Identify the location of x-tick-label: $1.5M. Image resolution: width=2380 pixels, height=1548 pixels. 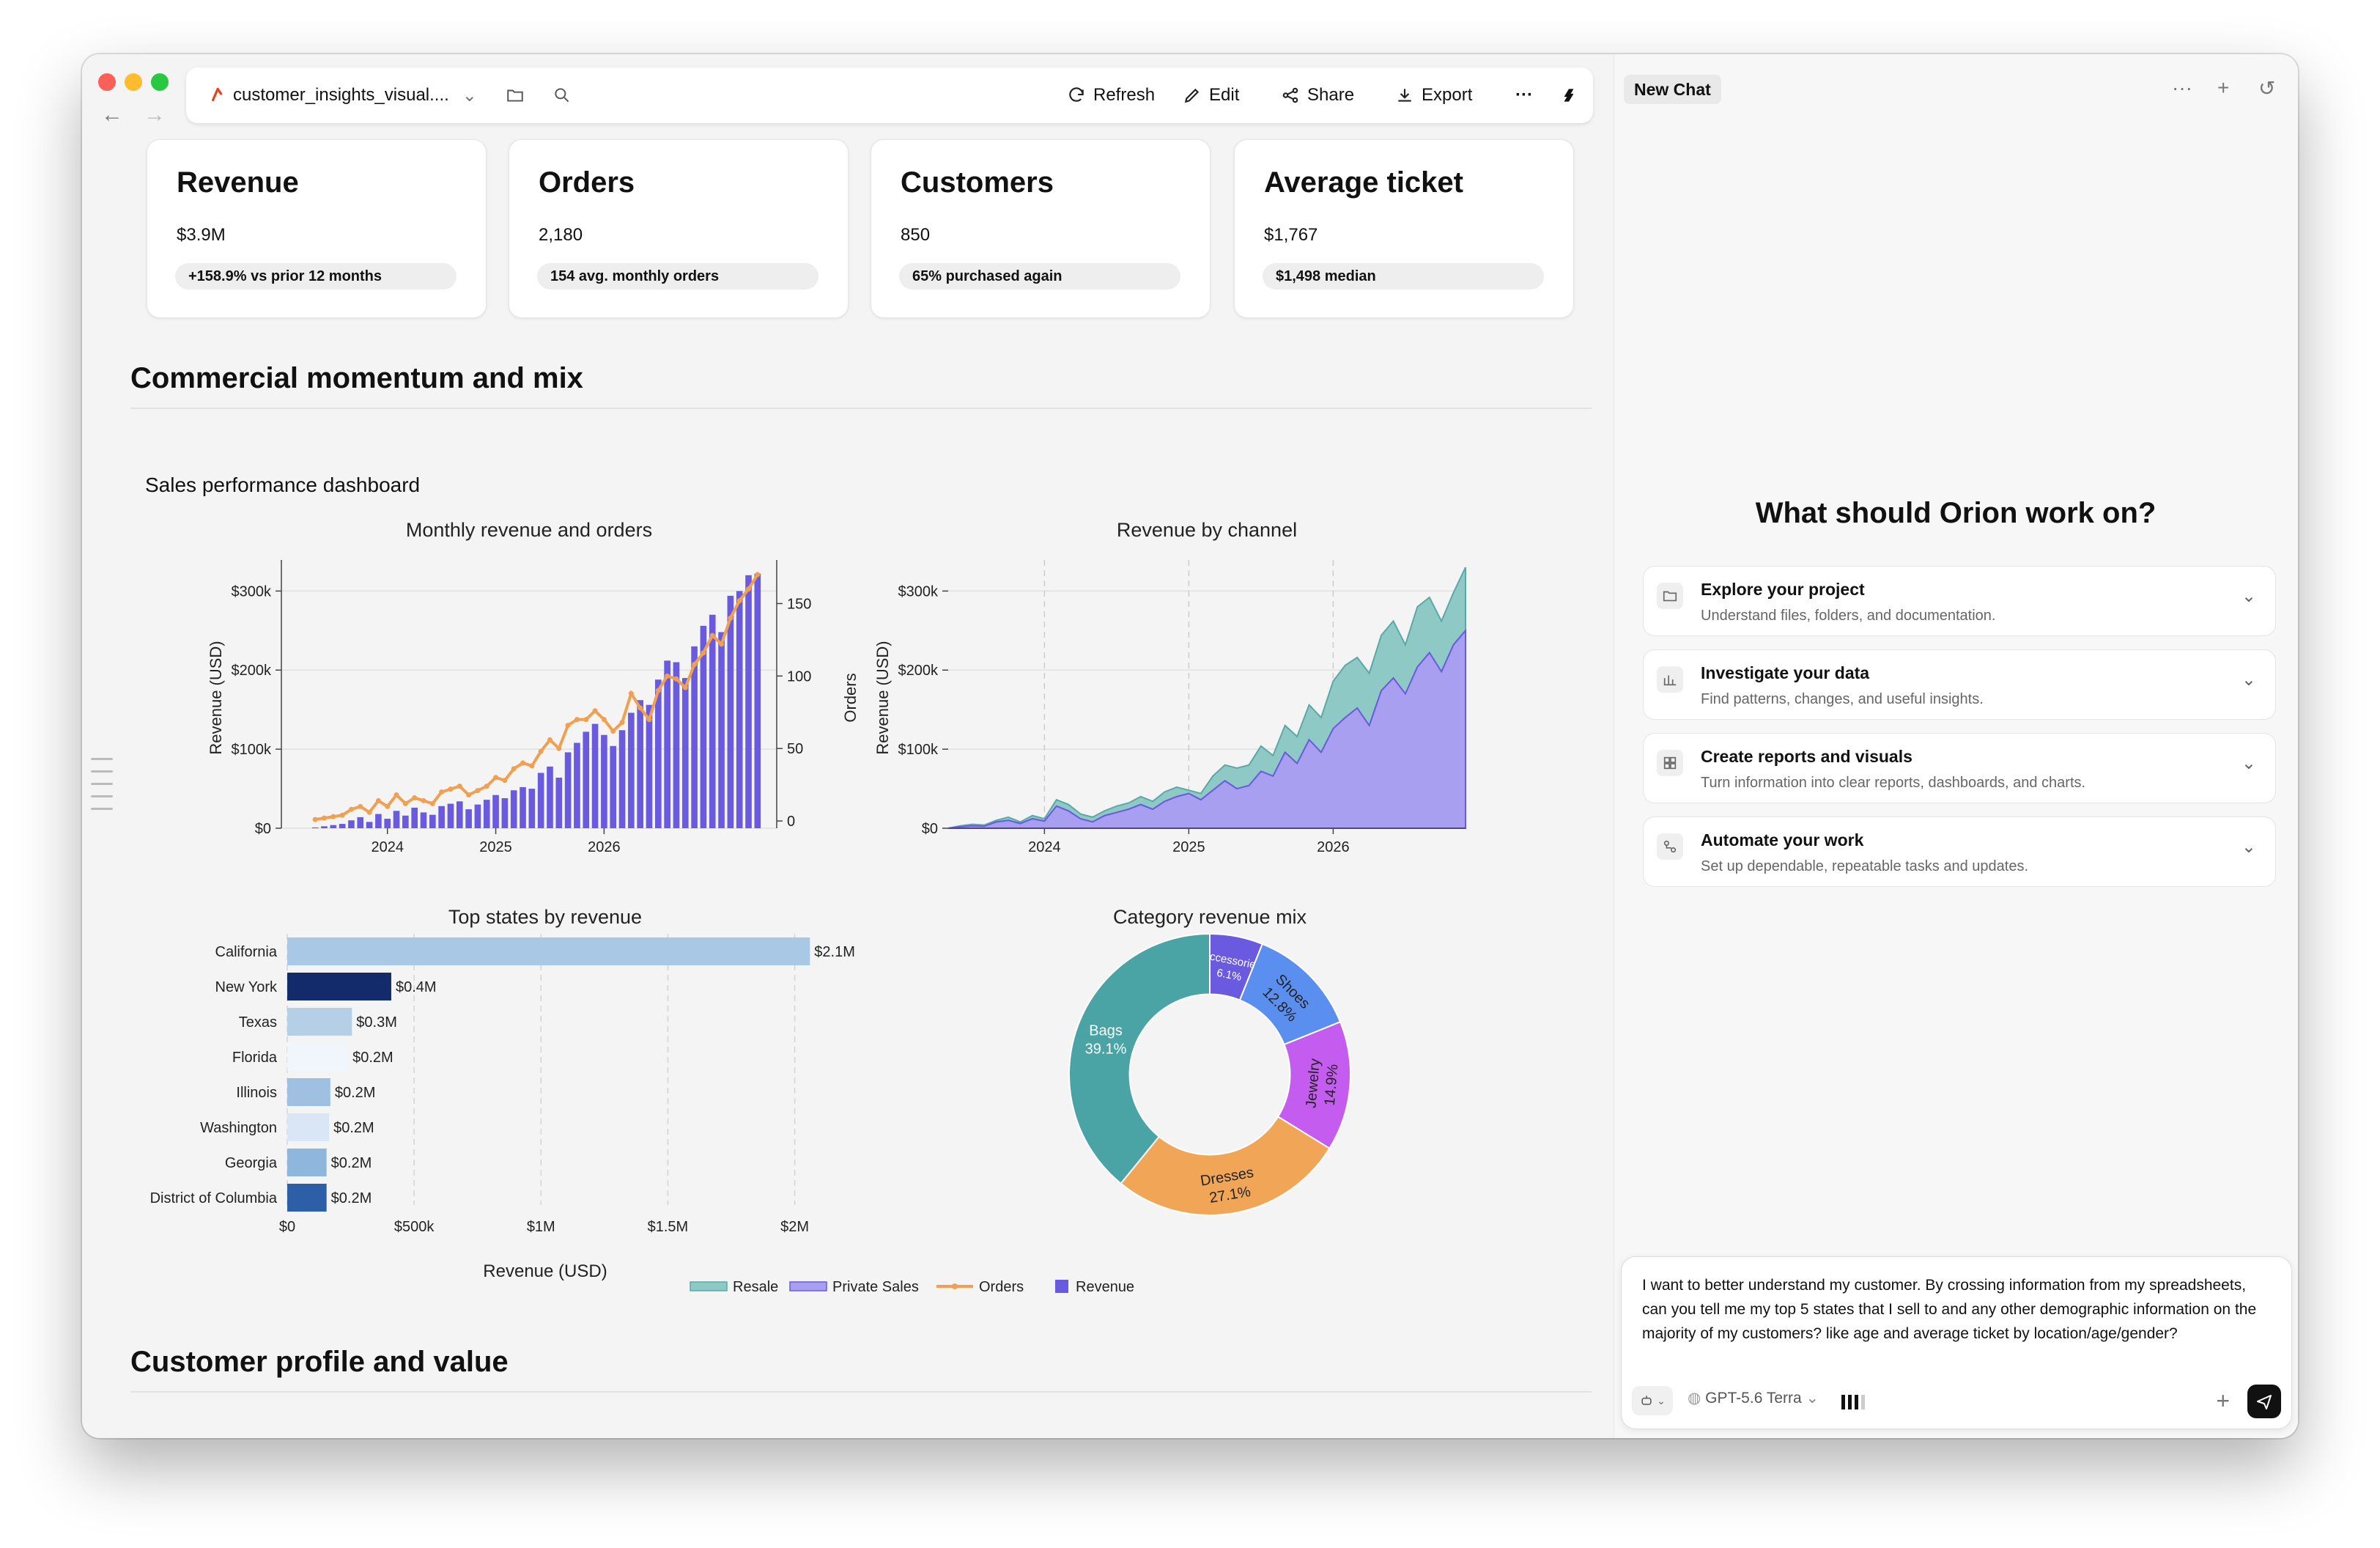
(668, 1227).